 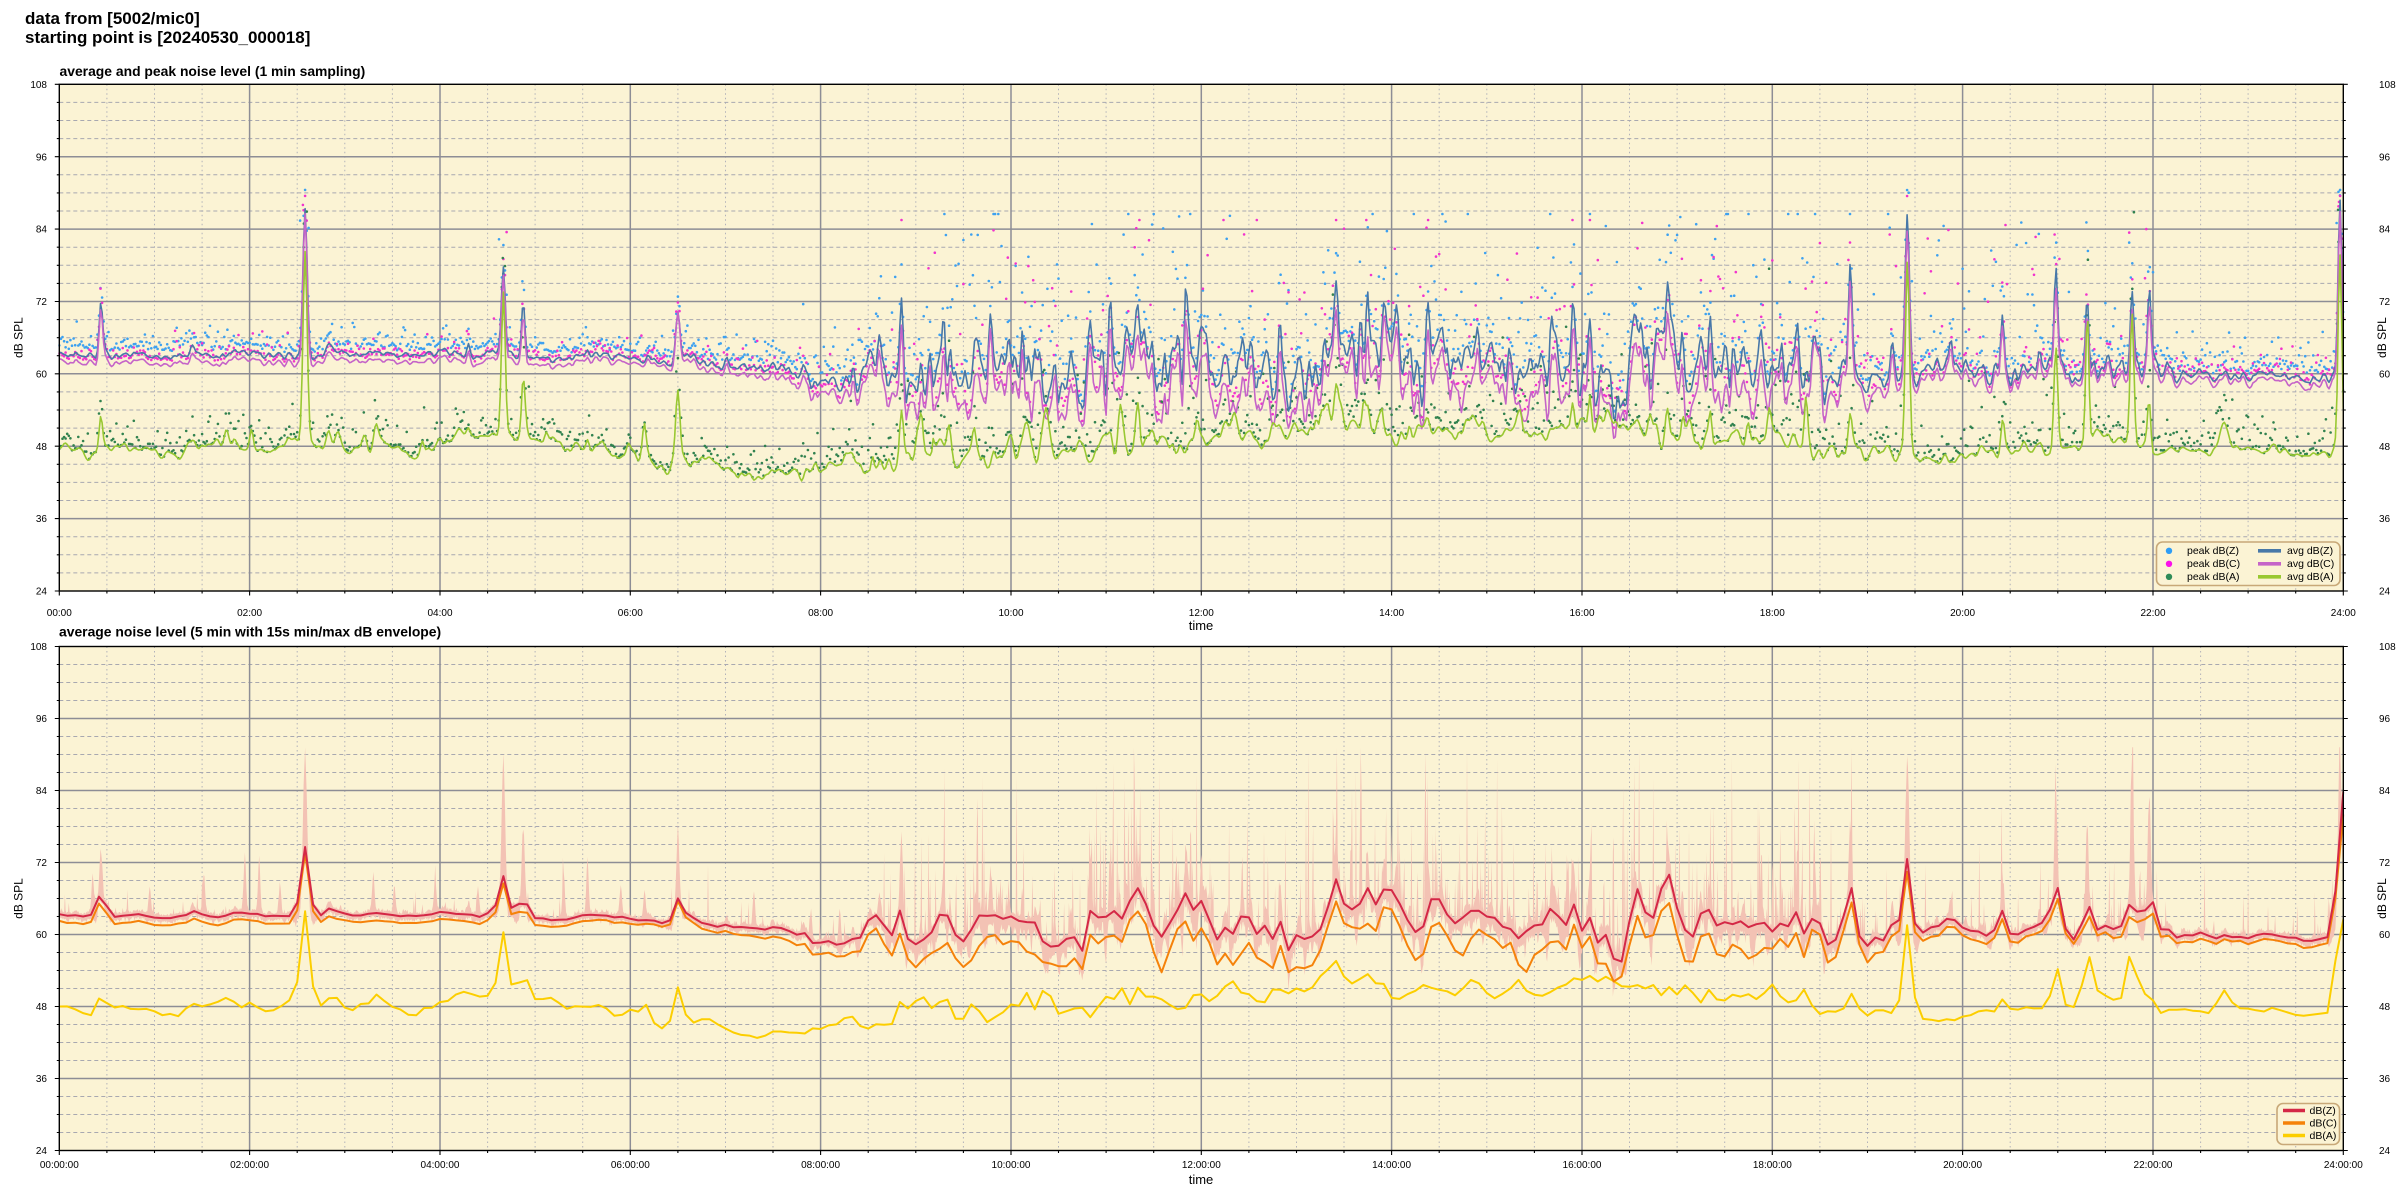 I want to click on svg-text: 24:00, so click(x=2343, y=613).